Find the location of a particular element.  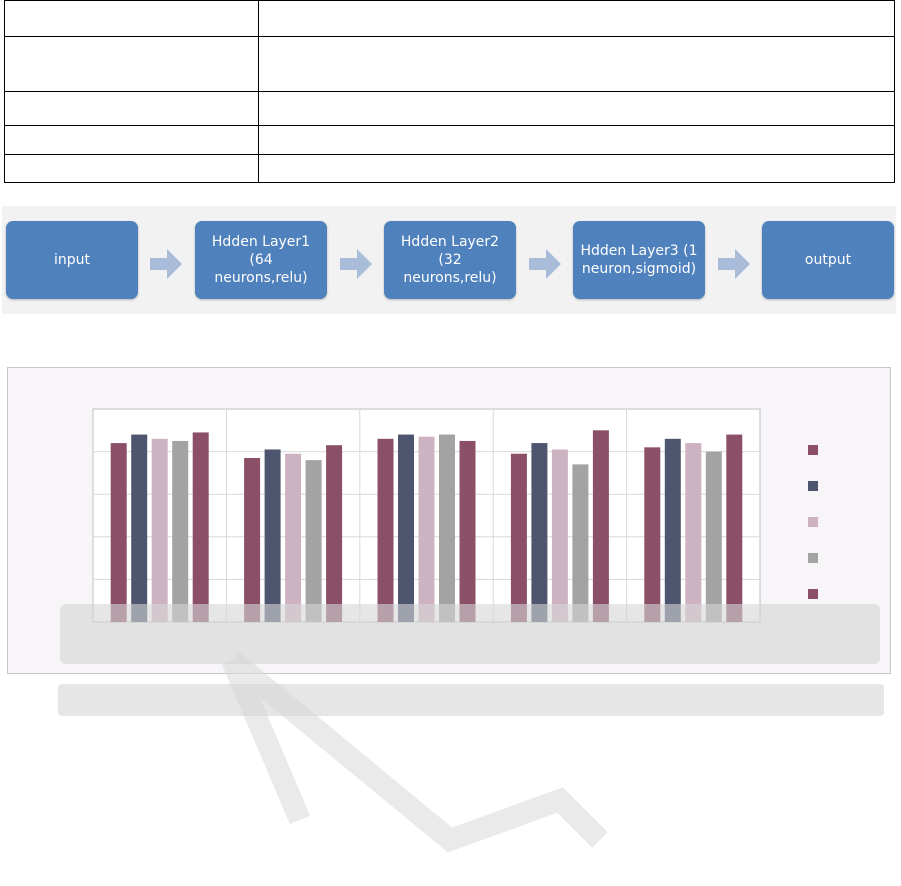

node-hidden-layer-2: Hdden Layer2 (32 neurons,relu) is located at coordinates (450, 260).